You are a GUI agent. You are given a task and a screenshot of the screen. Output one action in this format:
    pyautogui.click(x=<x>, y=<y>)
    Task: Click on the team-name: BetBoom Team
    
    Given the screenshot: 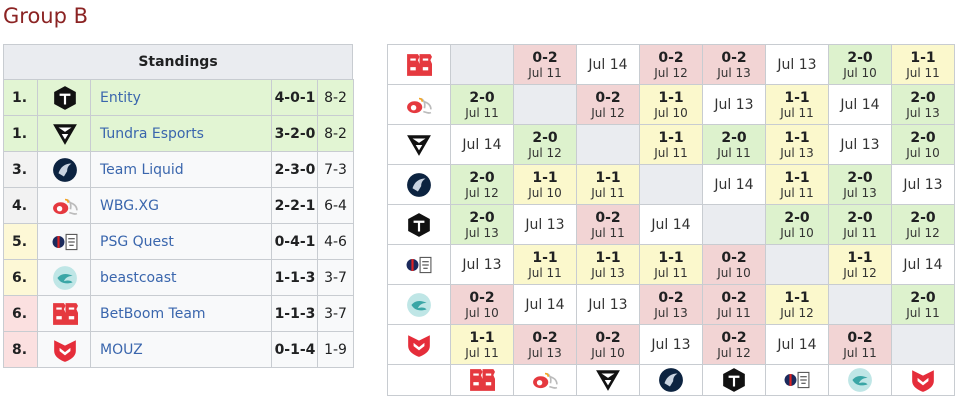 What is the action you would take?
    pyautogui.click(x=181, y=313)
    